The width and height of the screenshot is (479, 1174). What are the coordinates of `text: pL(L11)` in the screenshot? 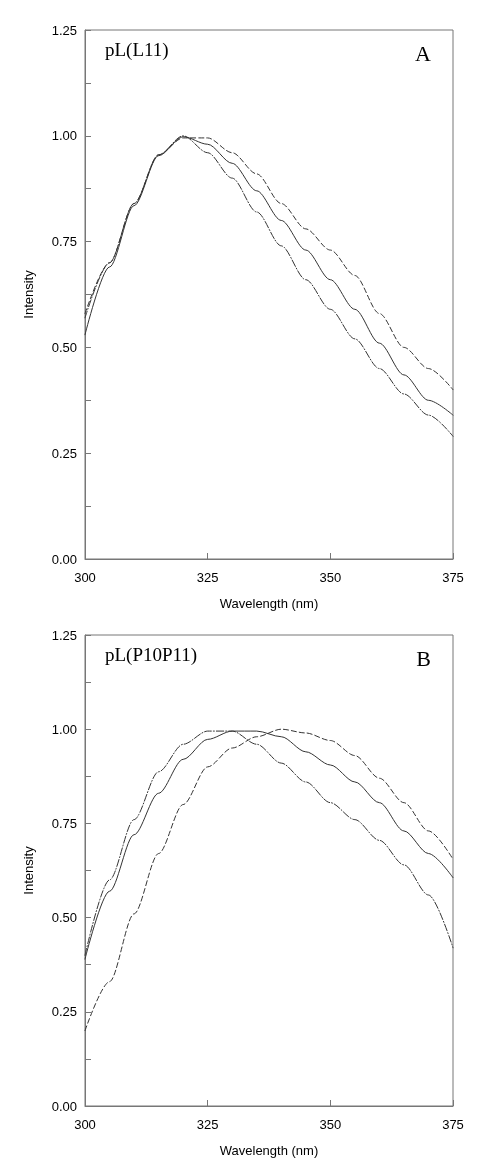 It's located at (137, 50).